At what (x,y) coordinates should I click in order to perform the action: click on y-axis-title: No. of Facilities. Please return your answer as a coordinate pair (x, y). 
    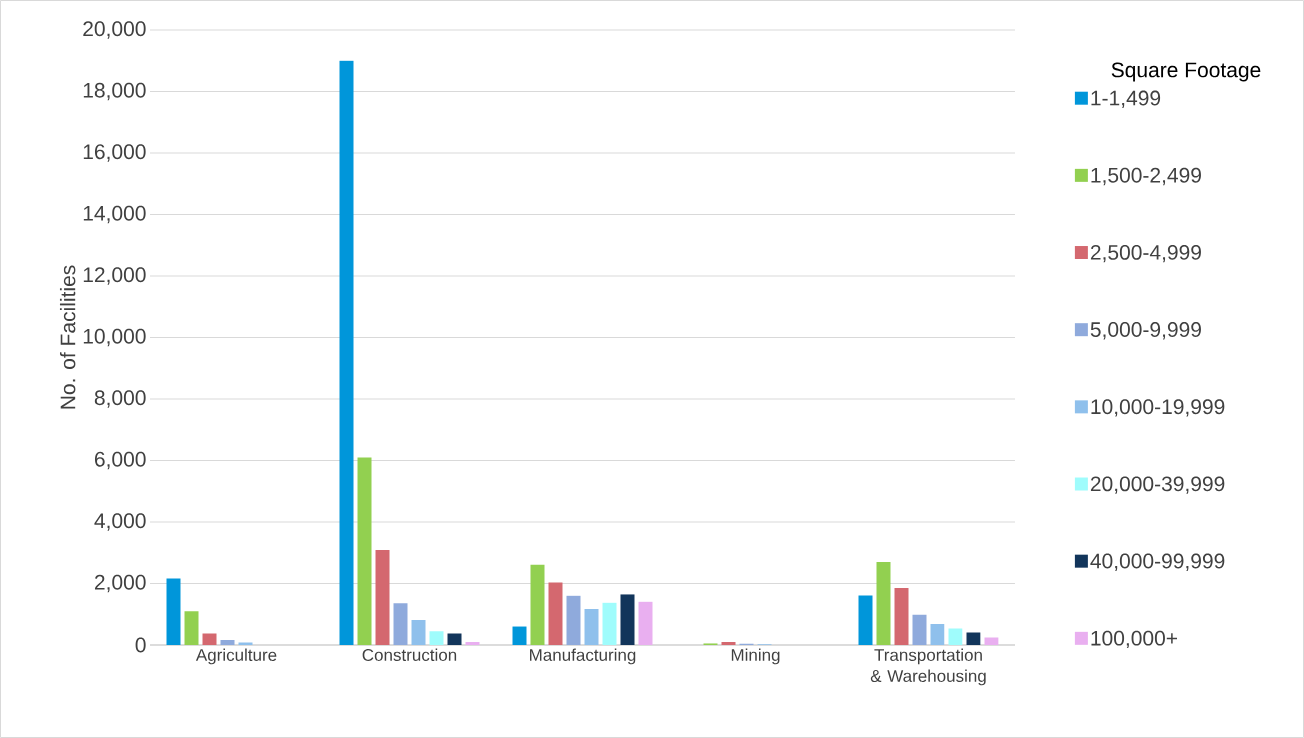
    Looking at the image, I should click on (67, 337).